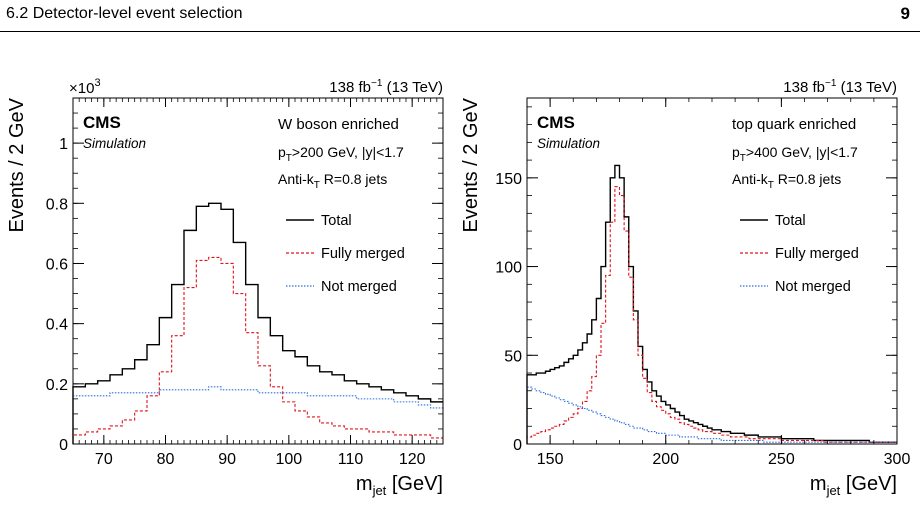  What do you see at coordinates (124, 13) in the screenshot?
I see `section-title: 6.2 Detector-level event selection` at bounding box center [124, 13].